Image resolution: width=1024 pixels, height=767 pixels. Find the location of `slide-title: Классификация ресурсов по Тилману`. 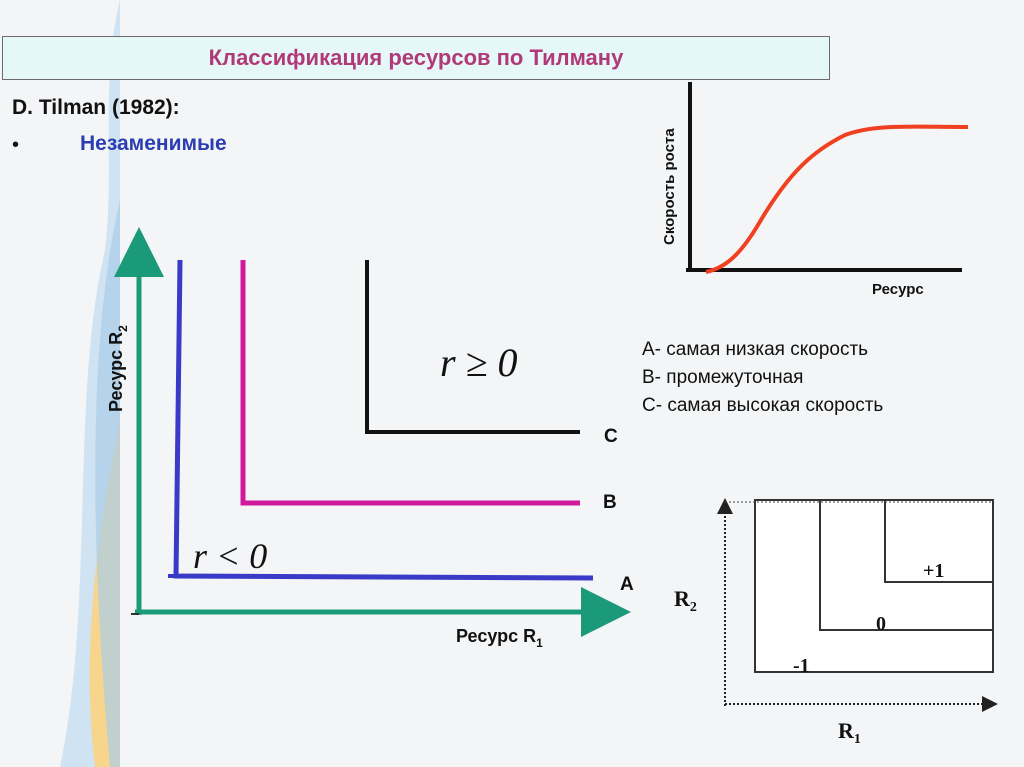

slide-title: Классификация ресурсов по Тилману is located at coordinates (416, 57).